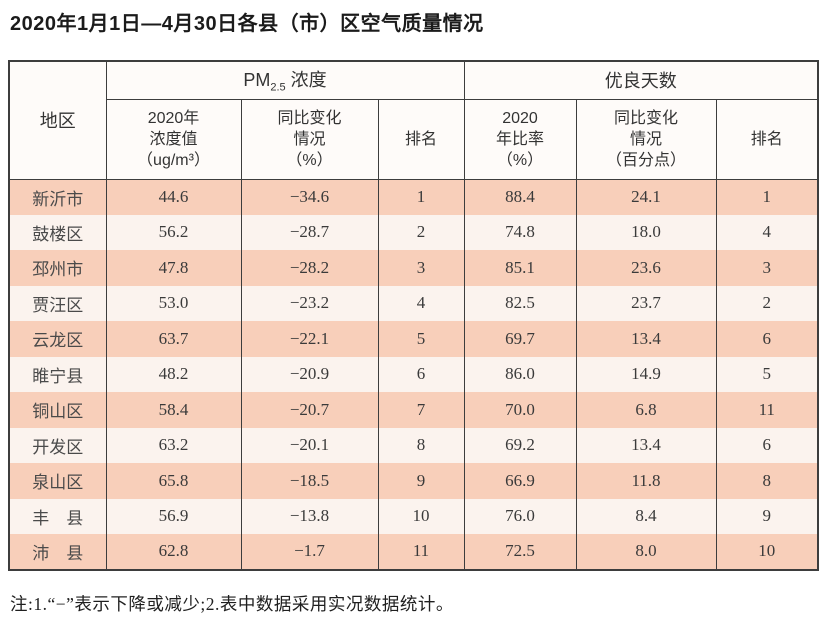  I want to click on table-row: 鼓楼区 56.2 −28.7 2 74.8 18.0 4, so click(413, 232).